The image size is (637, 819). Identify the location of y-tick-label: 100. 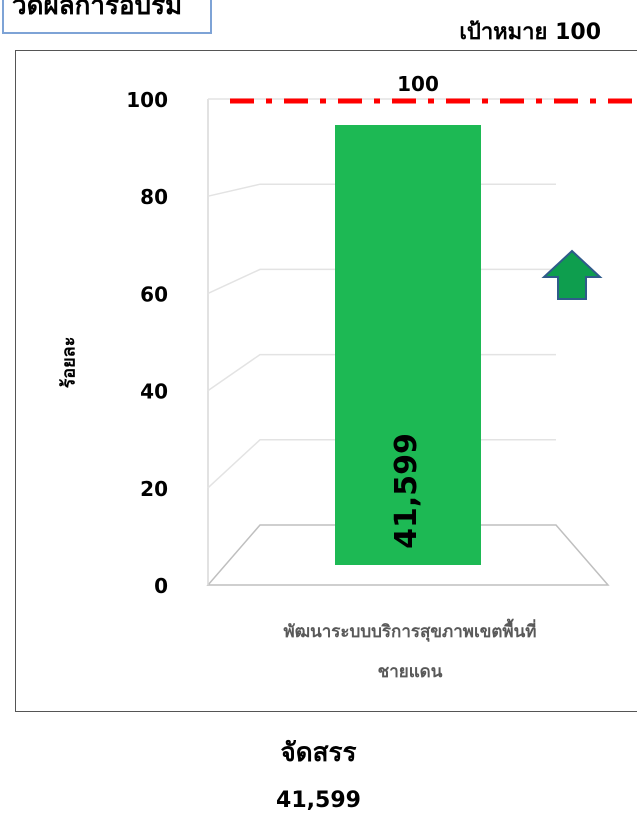
(147, 100).